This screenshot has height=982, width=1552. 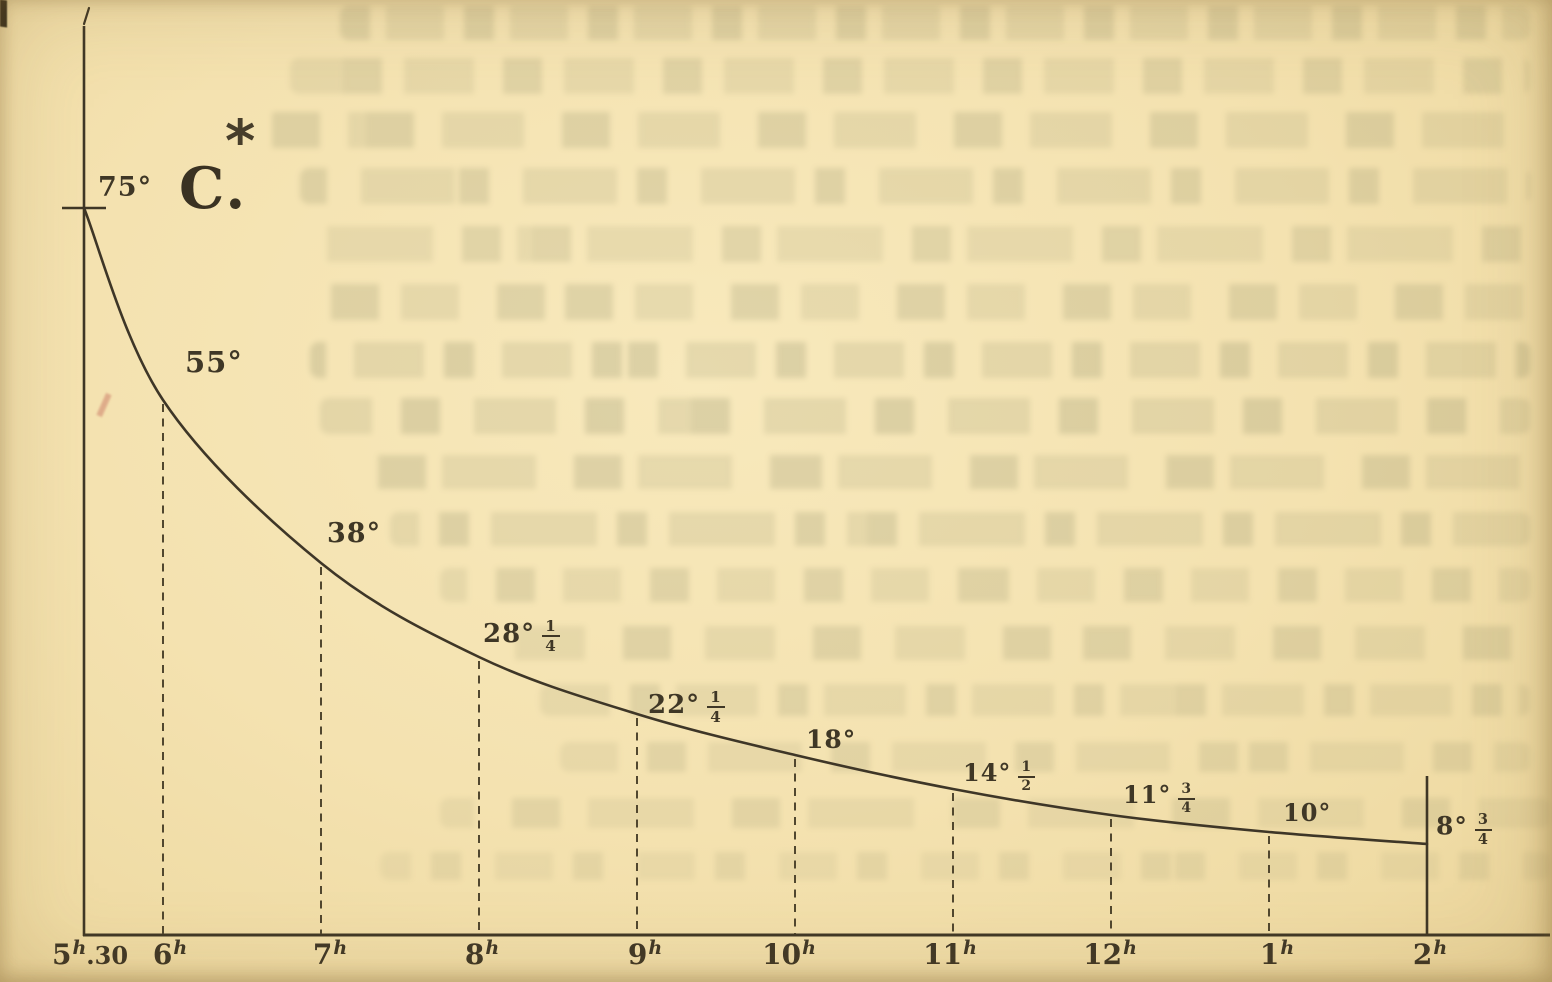 I want to click on x-tick-12h: 12h, so click(x=1110, y=954).